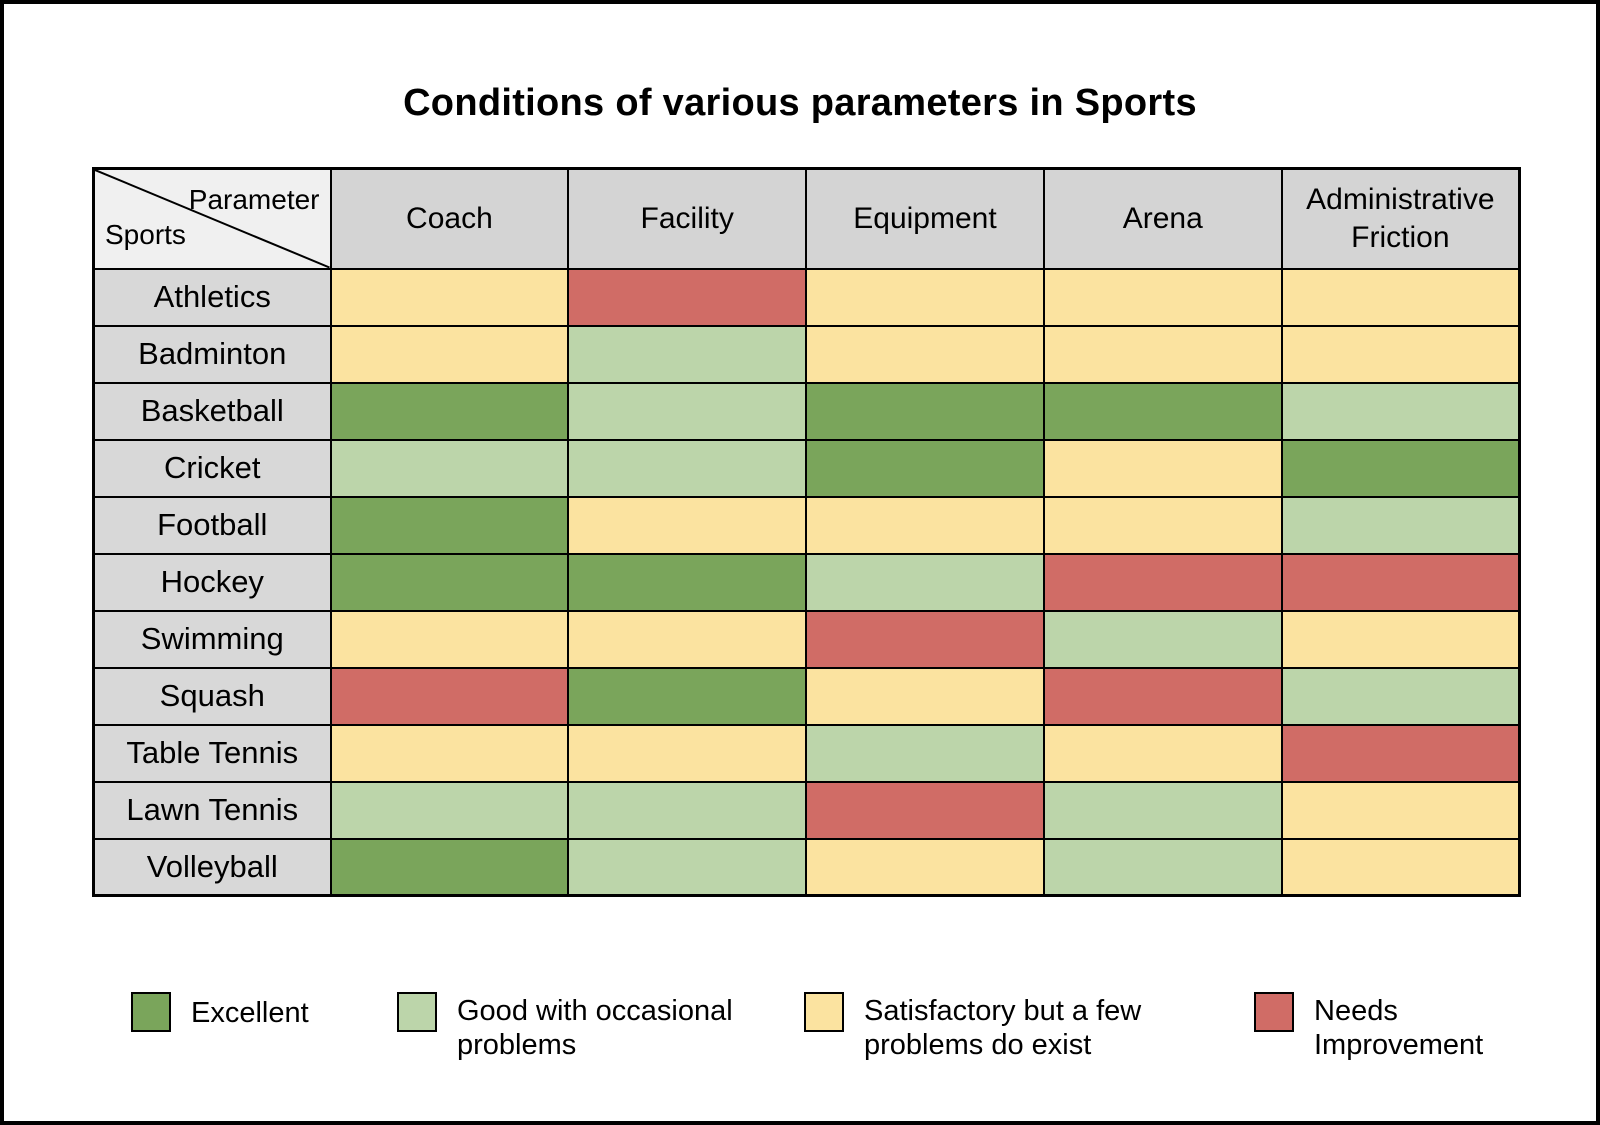 This screenshot has width=1600, height=1125. I want to click on sport-row-label: Athletics, so click(212, 297).